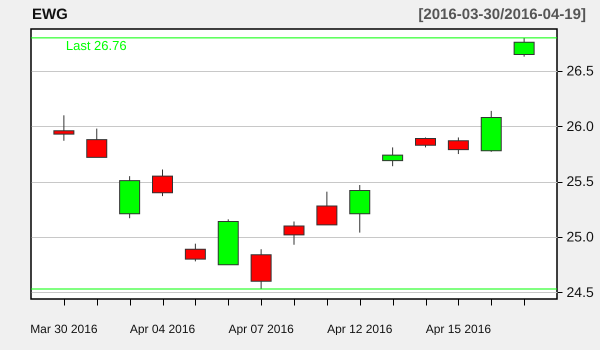  I want to click on chart-subtitle: [2016-03-30/2016-04-19], so click(502, 14).